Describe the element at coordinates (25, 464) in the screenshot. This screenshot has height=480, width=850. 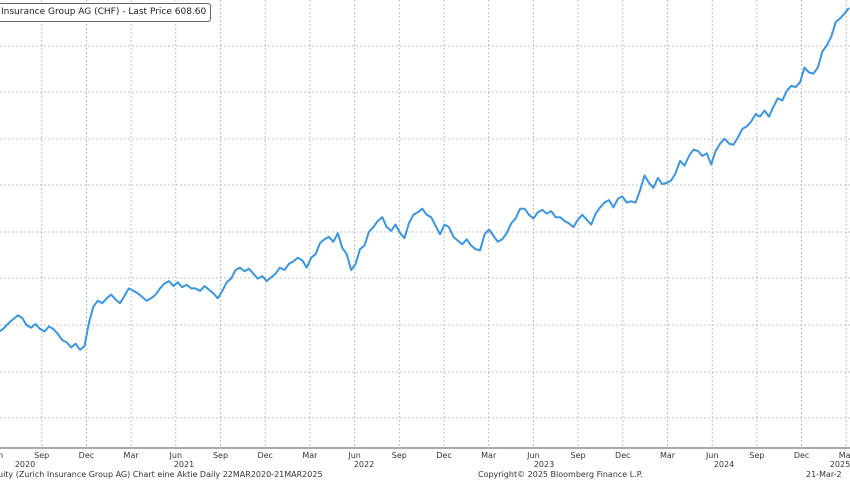
I see `year-label: 2020` at that location.